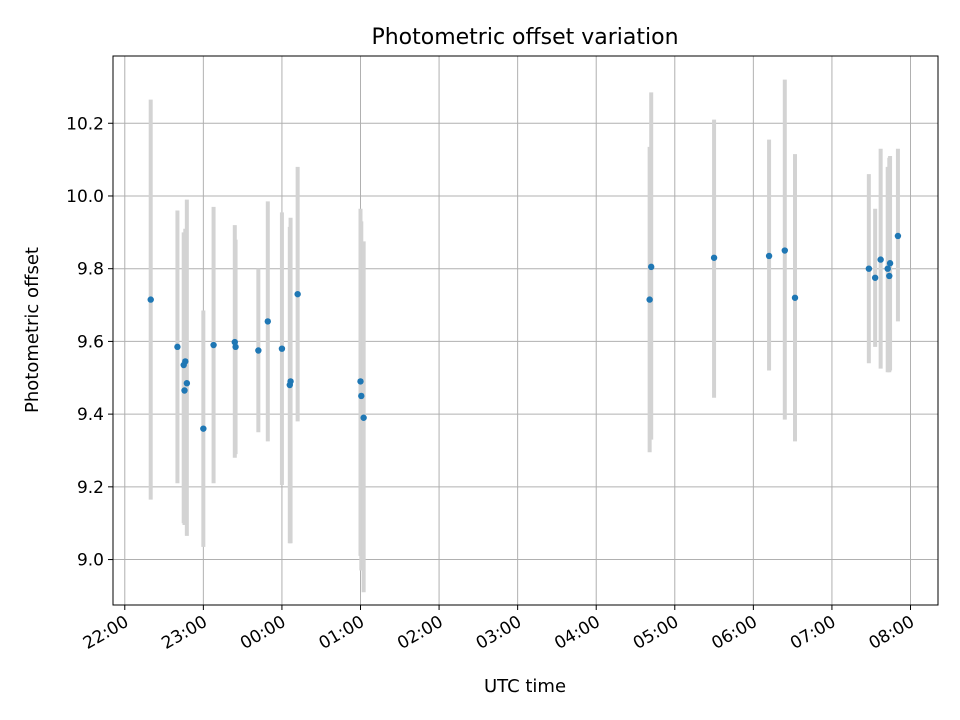  I want to click on y-tick-label: 10.2, so click(85, 124).